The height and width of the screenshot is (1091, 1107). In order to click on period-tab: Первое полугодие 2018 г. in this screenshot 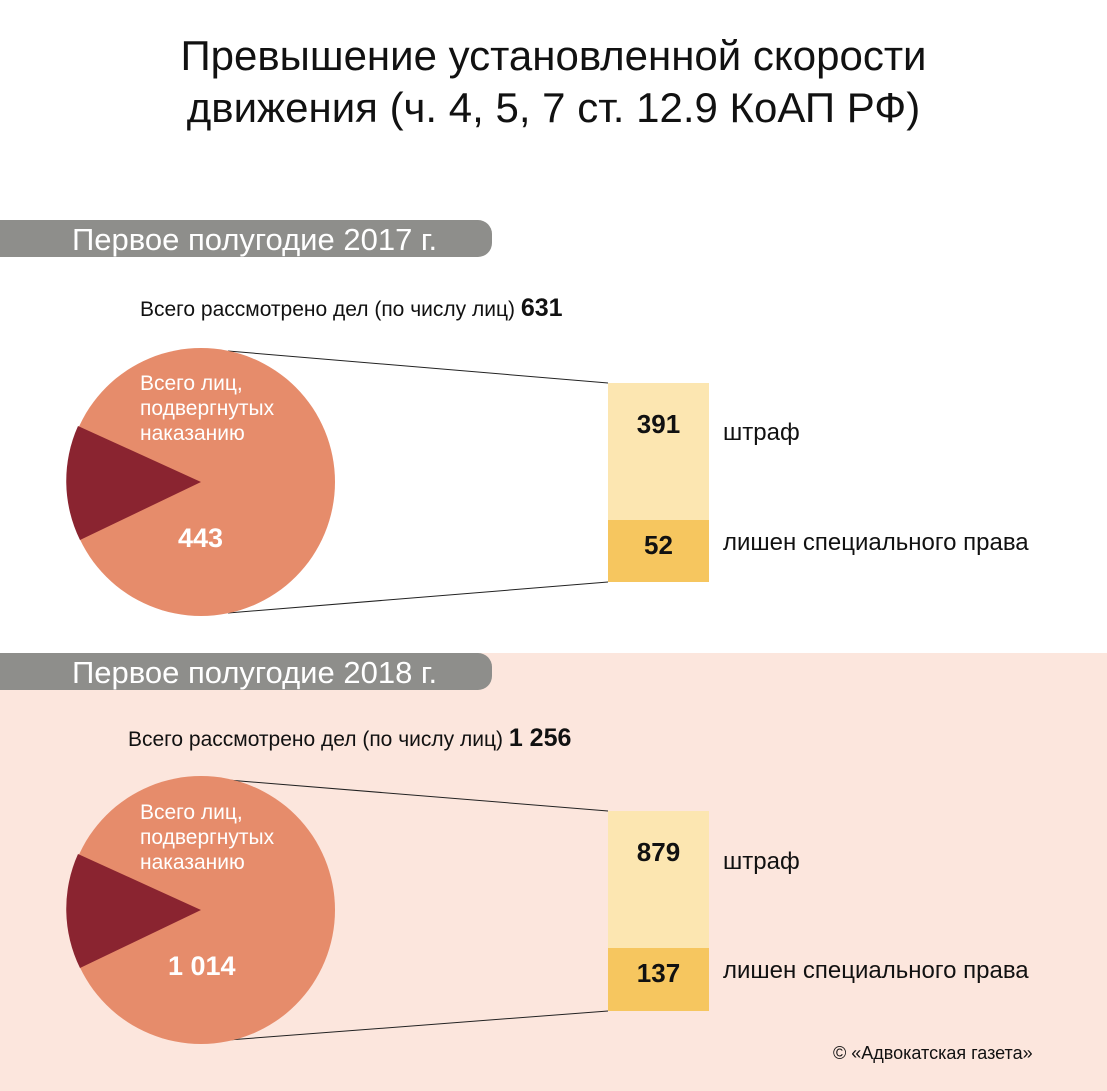, I will do `click(246, 671)`.